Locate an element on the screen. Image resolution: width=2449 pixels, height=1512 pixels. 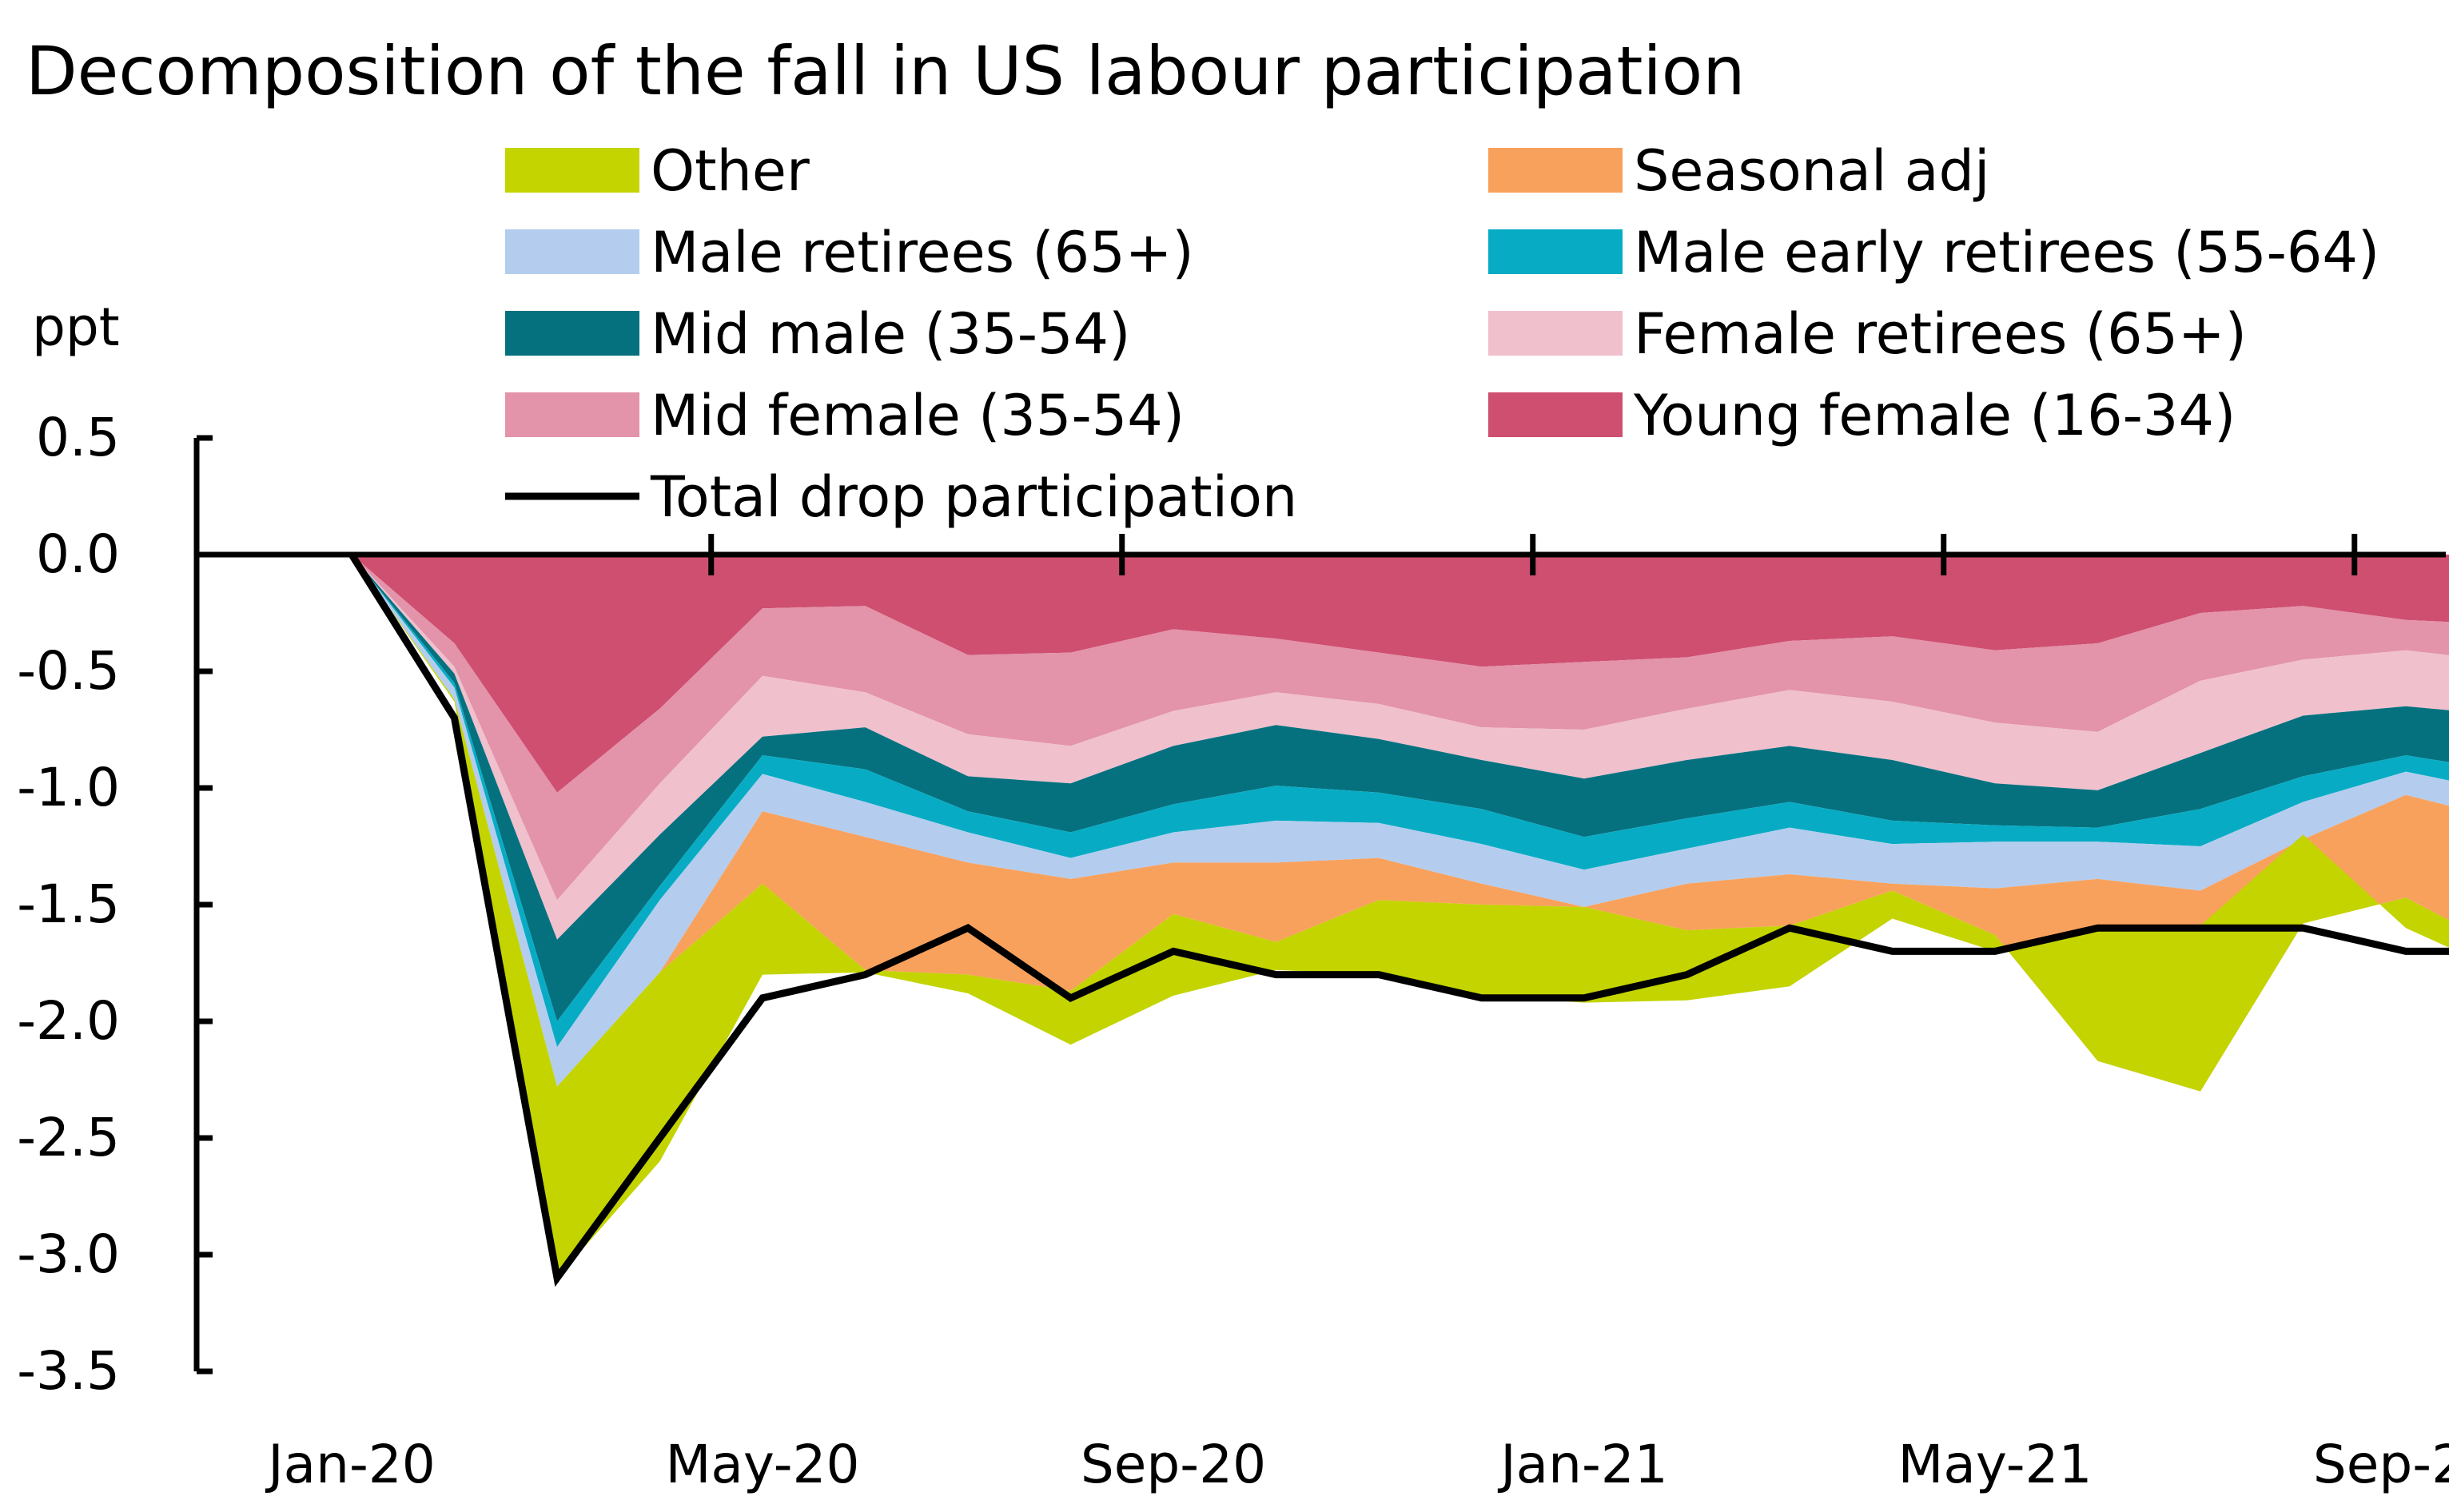
x-tick-label: Sep-20 is located at coordinates (1173, 1464).